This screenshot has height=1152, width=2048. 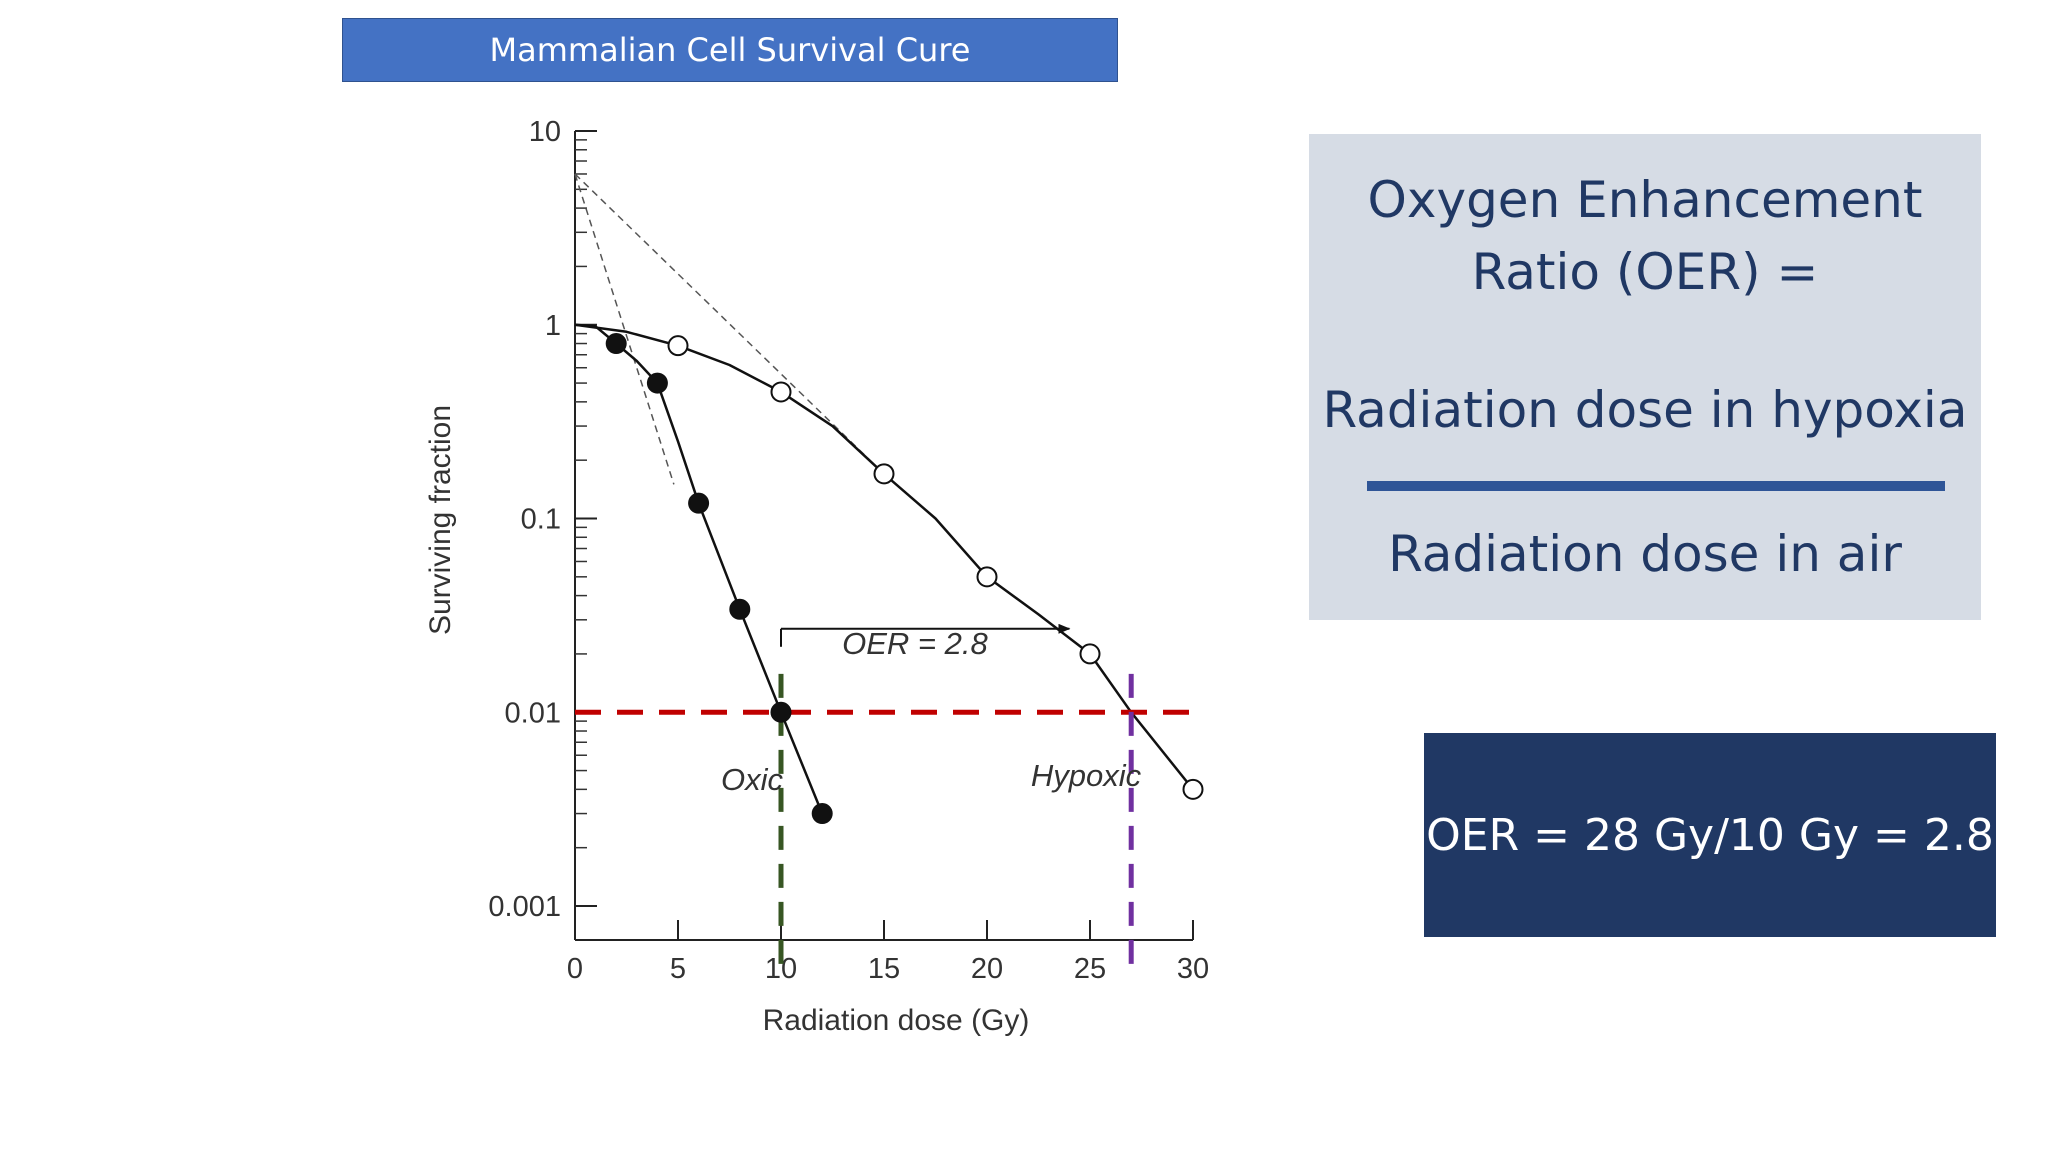 What do you see at coordinates (884, 557) in the screenshot?
I see `curve-hypoxic` at bounding box center [884, 557].